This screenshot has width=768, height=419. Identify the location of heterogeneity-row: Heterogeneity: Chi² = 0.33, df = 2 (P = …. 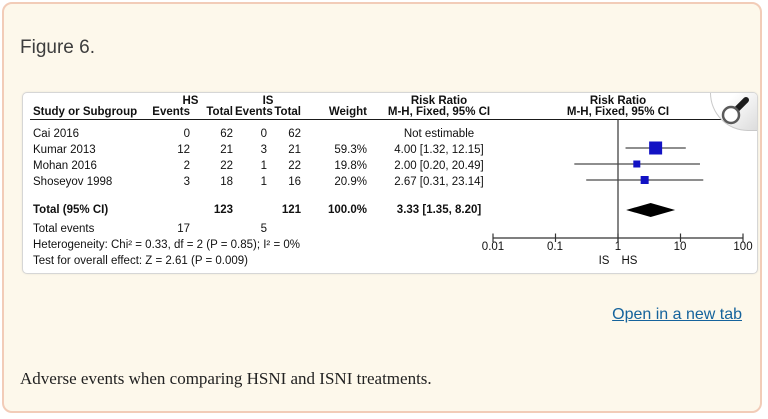
(390, 245).